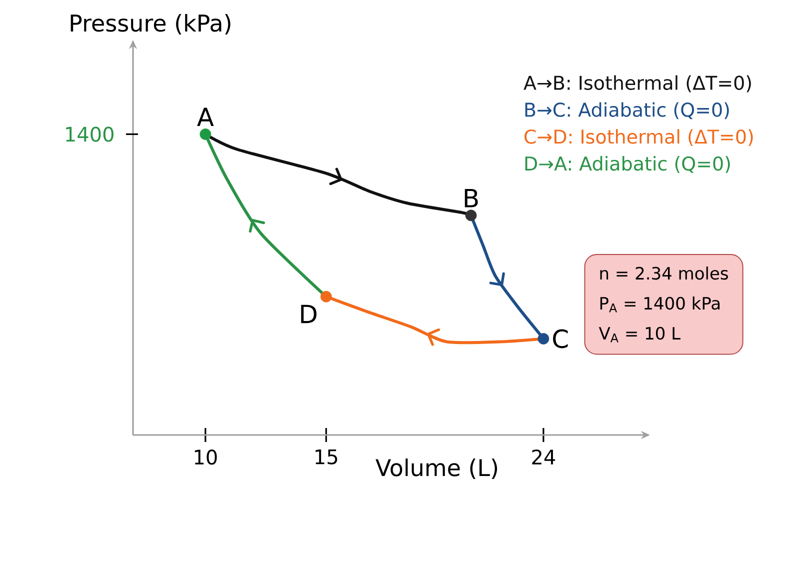  What do you see at coordinates (327, 457) in the screenshot?
I see `x-tick-label: 15` at bounding box center [327, 457].